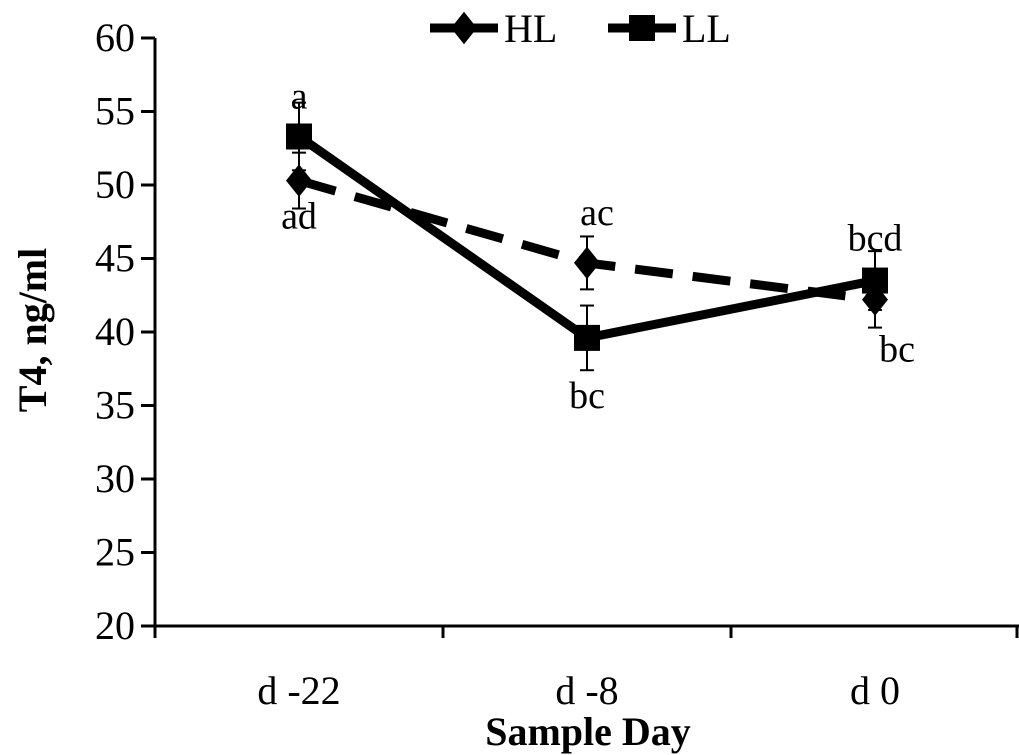  What do you see at coordinates (32, 330) in the screenshot?
I see `y-axis-title: T4, ng/ml` at bounding box center [32, 330].